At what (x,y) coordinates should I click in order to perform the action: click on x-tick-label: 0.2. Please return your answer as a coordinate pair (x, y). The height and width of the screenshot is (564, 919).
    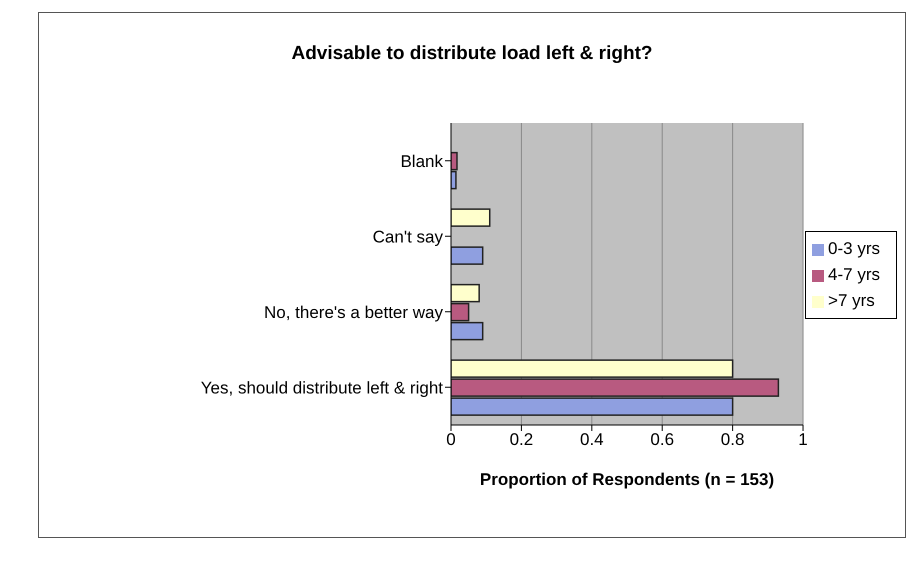
    Looking at the image, I should click on (522, 440).